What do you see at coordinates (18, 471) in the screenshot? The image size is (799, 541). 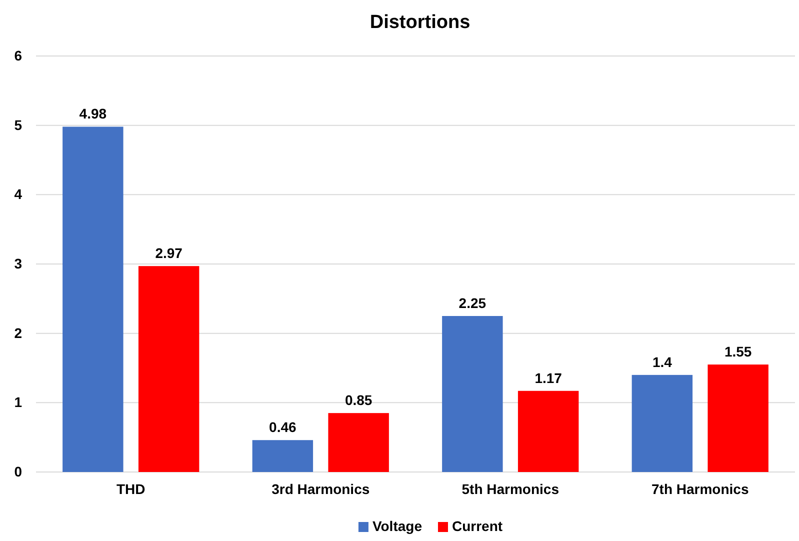 I see `y-tick-label: 0` at bounding box center [18, 471].